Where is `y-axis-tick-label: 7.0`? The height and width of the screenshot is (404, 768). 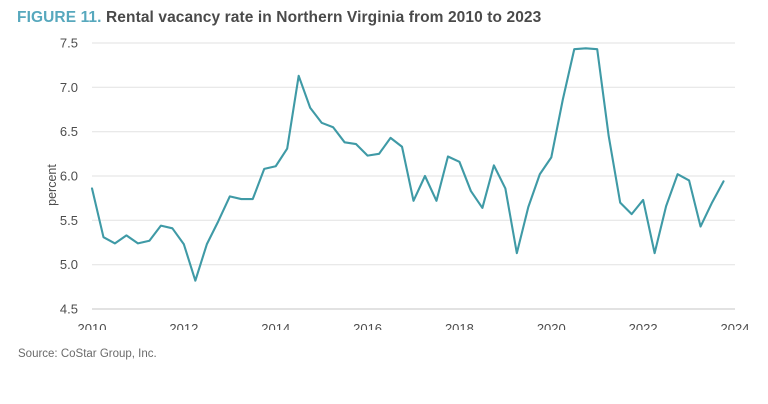
y-axis-tick-label: 7.0 is located at coordinates (69, 87).